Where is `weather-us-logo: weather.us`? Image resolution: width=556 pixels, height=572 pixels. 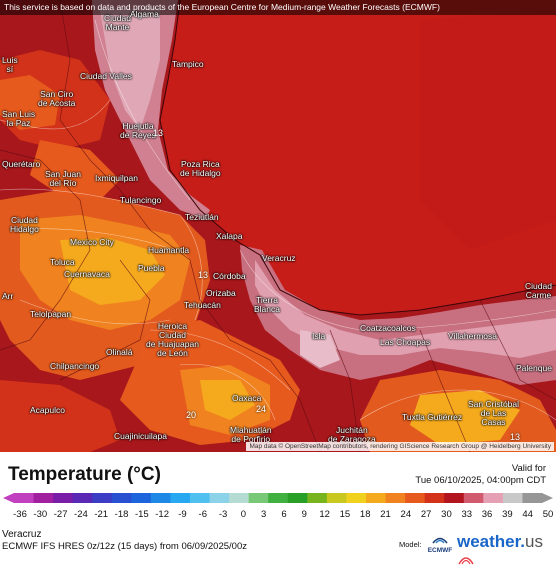 weather-us-logo: weather.us is located at coordinates (506, 552).